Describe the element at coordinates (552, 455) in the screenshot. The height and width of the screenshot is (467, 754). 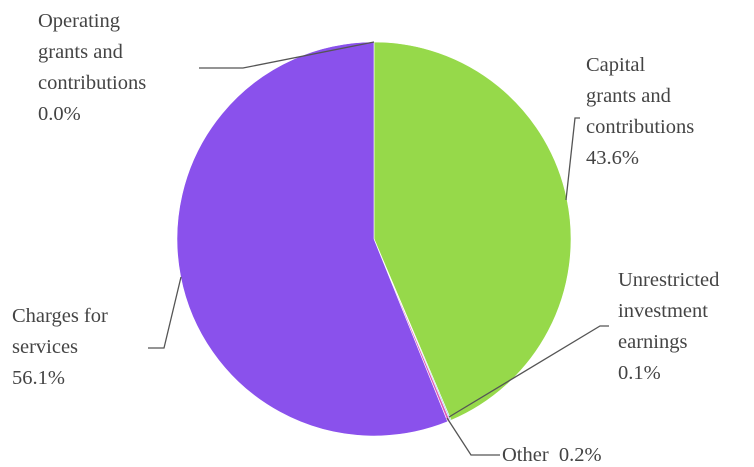
I see `slice-label-other: Other 0.2%` at that location.